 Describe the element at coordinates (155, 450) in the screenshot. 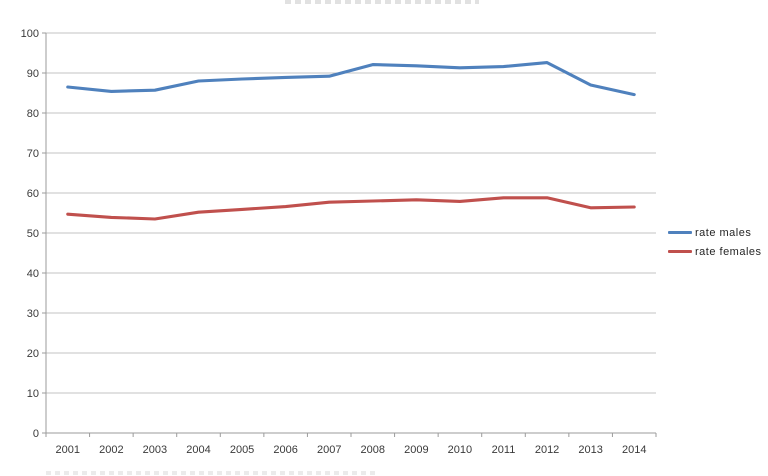

I see `x-tick-label: 2003` at that location.